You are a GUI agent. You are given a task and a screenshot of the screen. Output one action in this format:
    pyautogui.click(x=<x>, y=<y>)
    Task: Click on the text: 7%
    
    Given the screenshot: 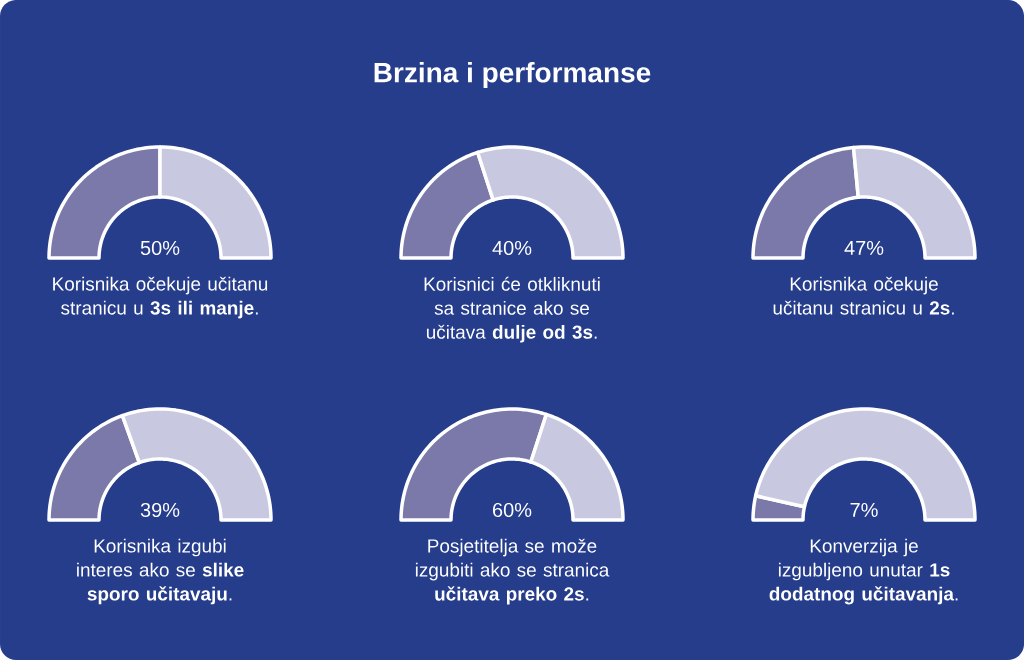 What is the action you would take?
    pyautogui.click(x=864, y=510)
    